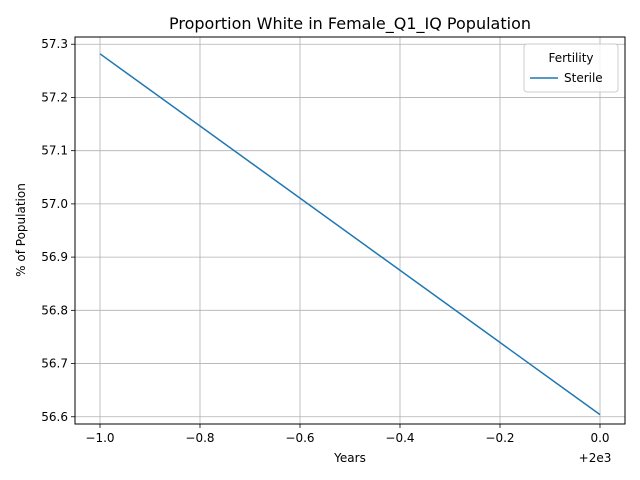  Describe the element at coordinates (54, 204) in the screenshot. I see `y-tick-label: 57.0` at that location.